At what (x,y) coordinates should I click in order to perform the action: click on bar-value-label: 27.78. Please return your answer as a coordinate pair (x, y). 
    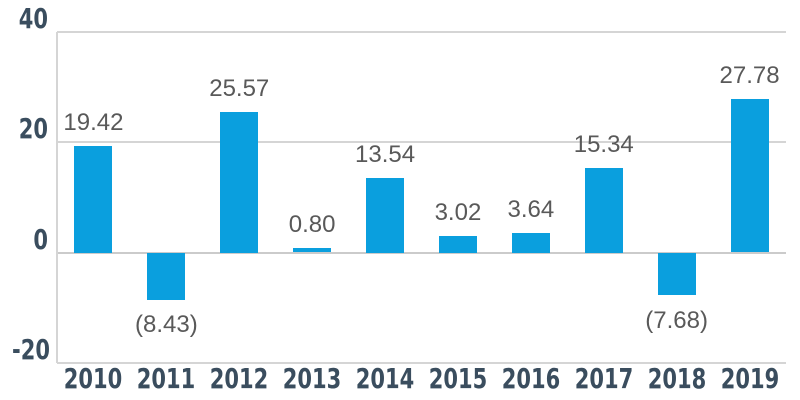
    Looking at the image, I should click on (749, 75).